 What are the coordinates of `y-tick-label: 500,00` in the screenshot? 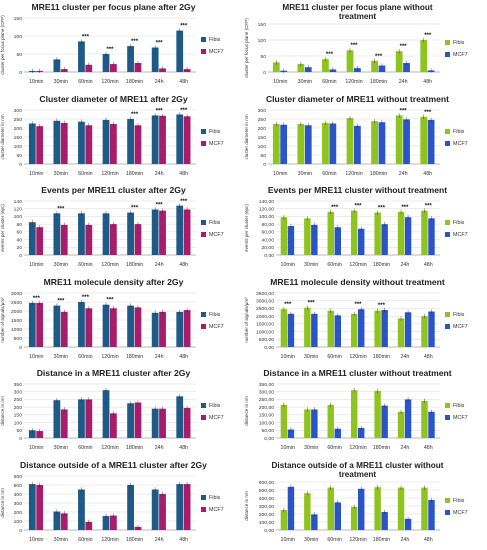 It's located at (266, 491).